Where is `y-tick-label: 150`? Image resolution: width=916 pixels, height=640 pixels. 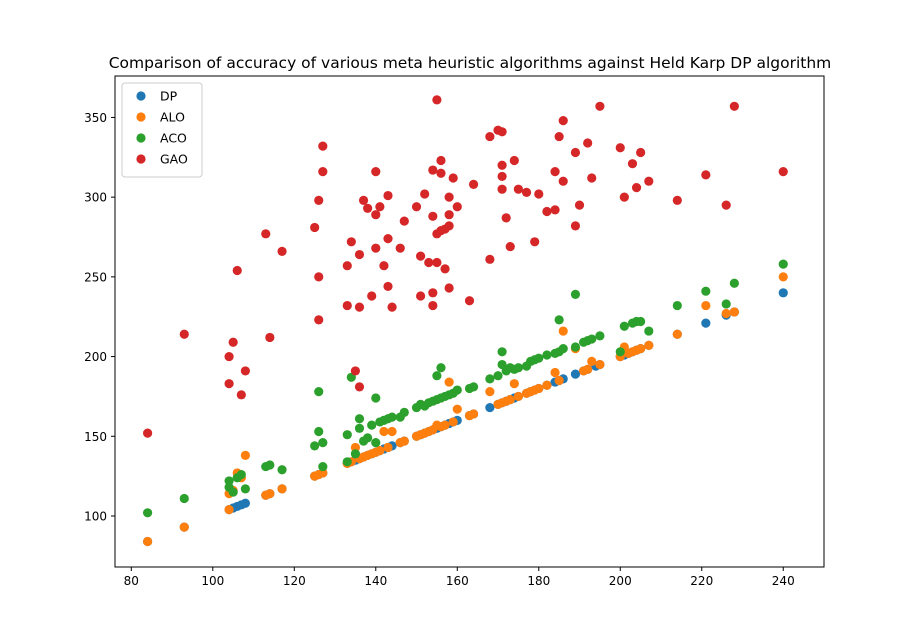
y-tick-label: 150 is located at coordinates (95, 437).